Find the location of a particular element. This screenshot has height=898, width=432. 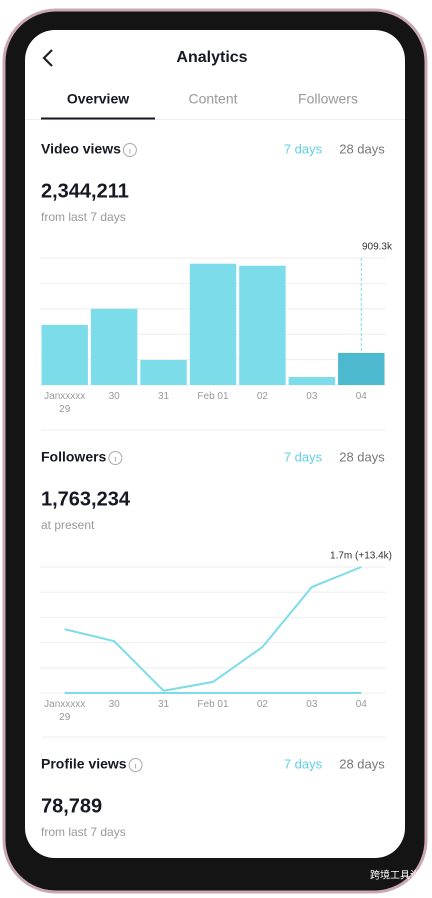

data-label: 1.7m (+13.4k) is located at coordinates (361, 556).